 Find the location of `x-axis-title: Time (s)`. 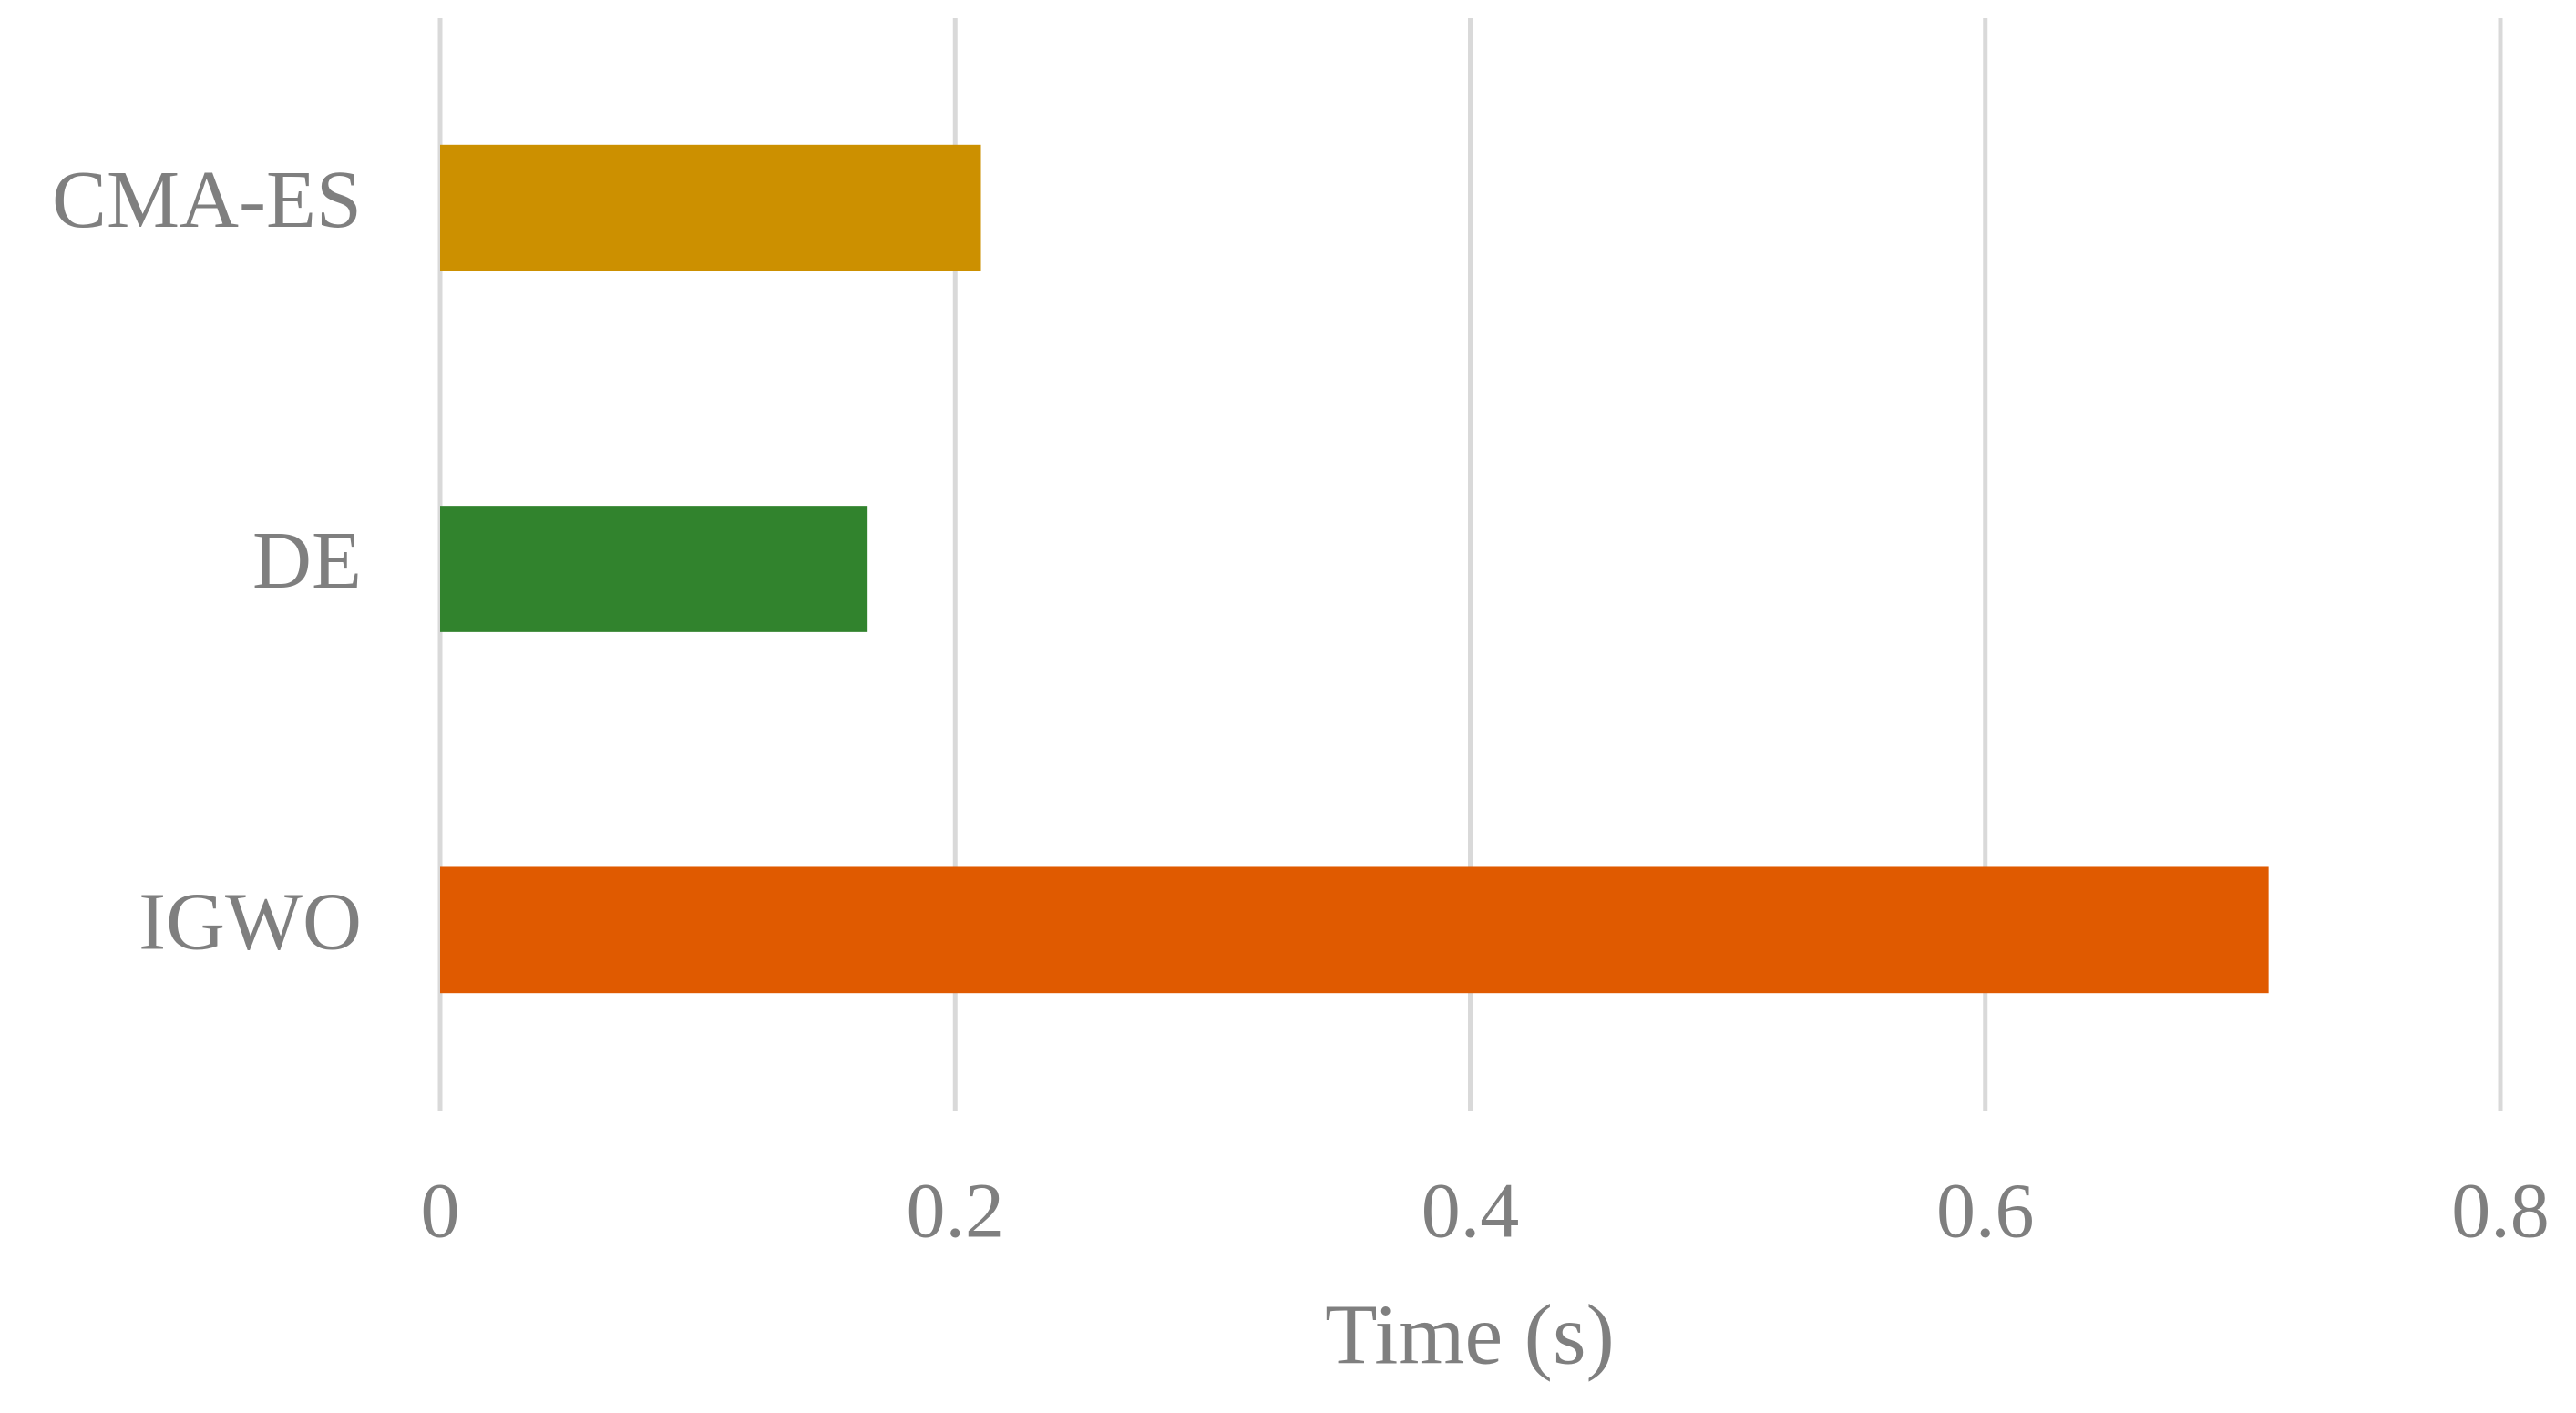

x-axis-title: Time (s) is located at coordinates (1470, 1335).